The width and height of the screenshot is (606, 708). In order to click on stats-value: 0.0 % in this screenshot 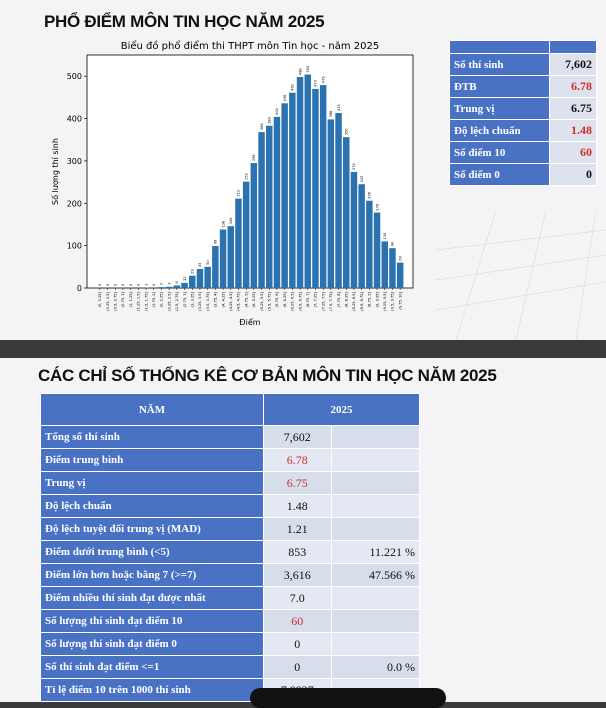, I will do `click(375, 667)`.